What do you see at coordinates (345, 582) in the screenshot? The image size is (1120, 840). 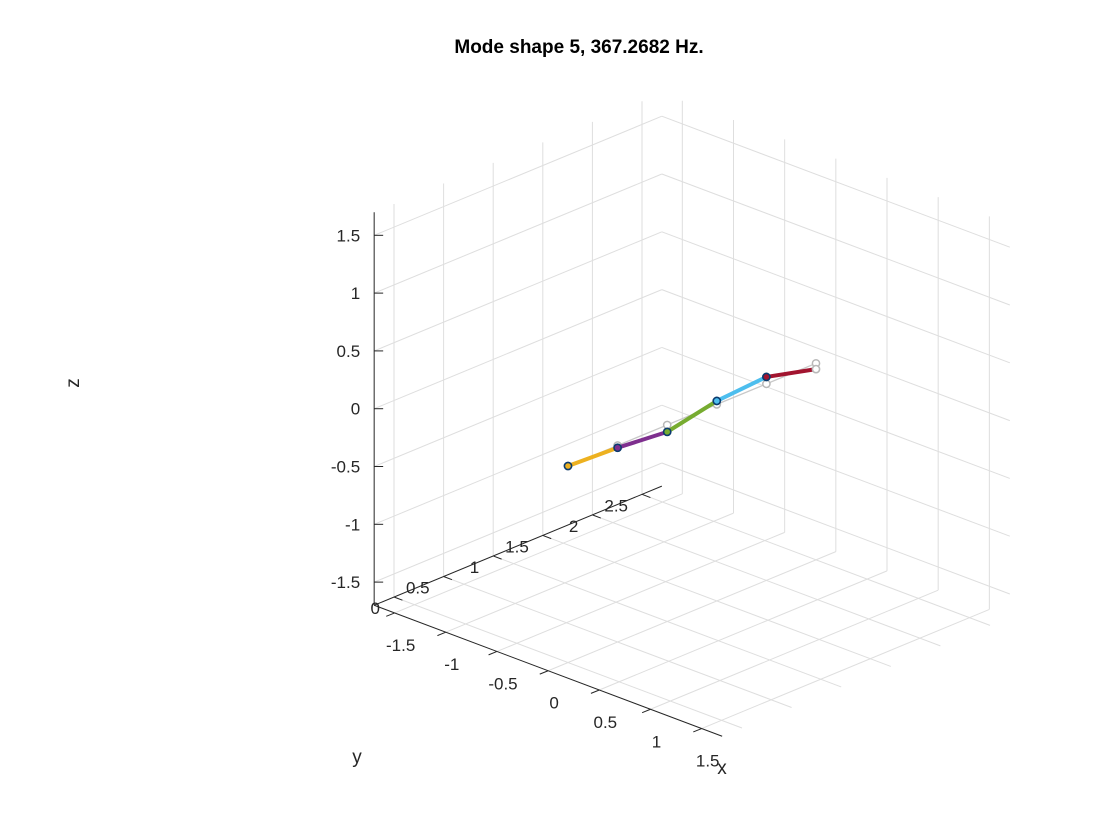 I see `z-tick-label: -1.5` at bounding box center [345, 582].